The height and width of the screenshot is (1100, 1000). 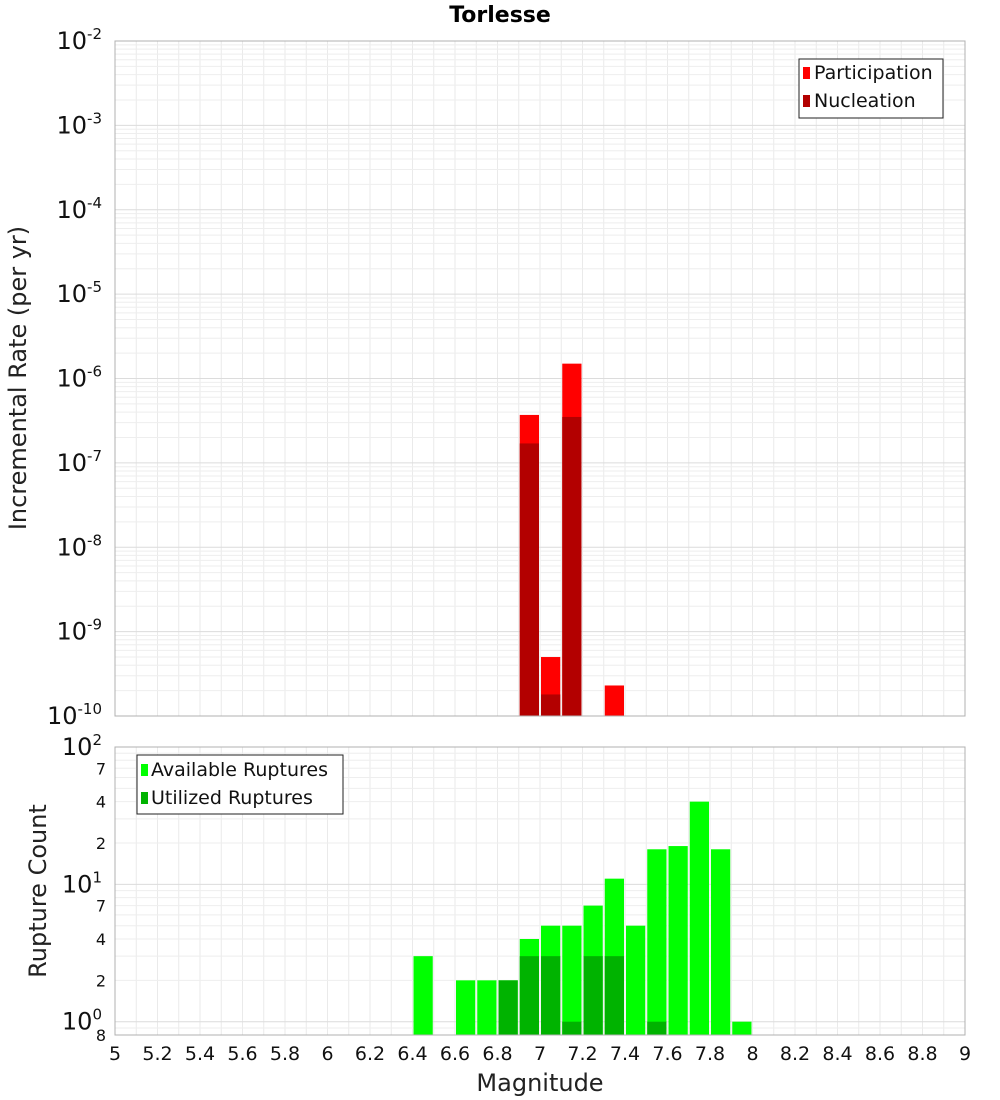 I want to click on x-tick-label: 5, so click(x=115, y=1054).